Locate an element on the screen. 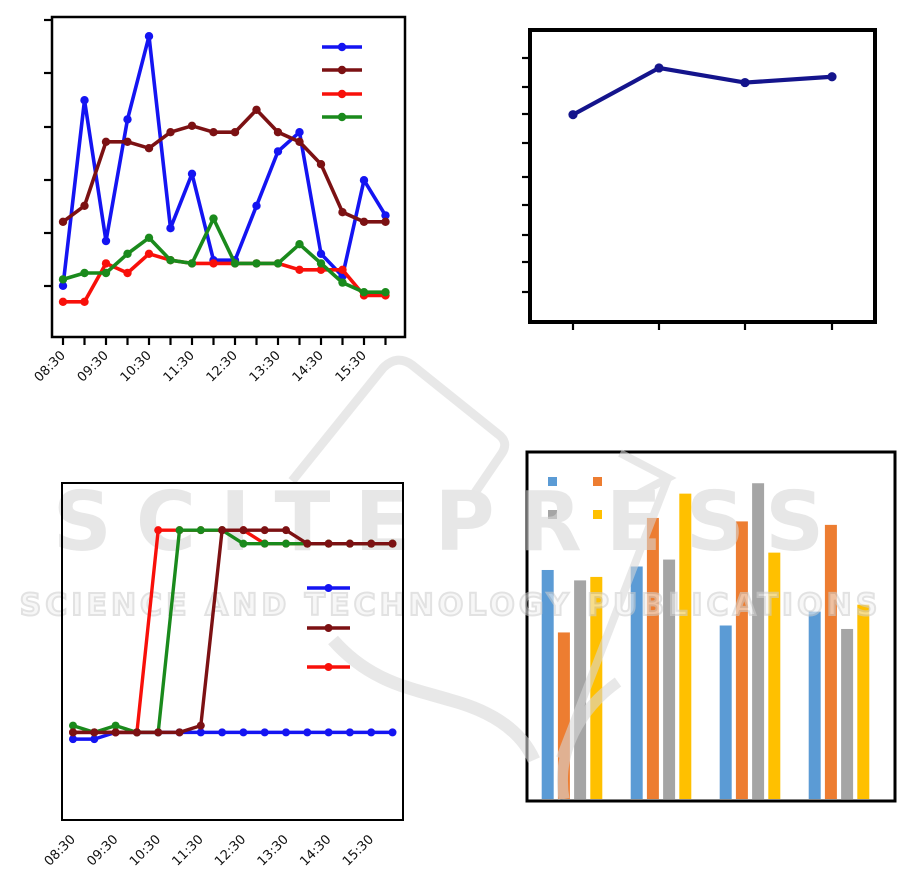 This screenshot has height=870, width=901. blue-series-line is located at coordinates (224, 160).